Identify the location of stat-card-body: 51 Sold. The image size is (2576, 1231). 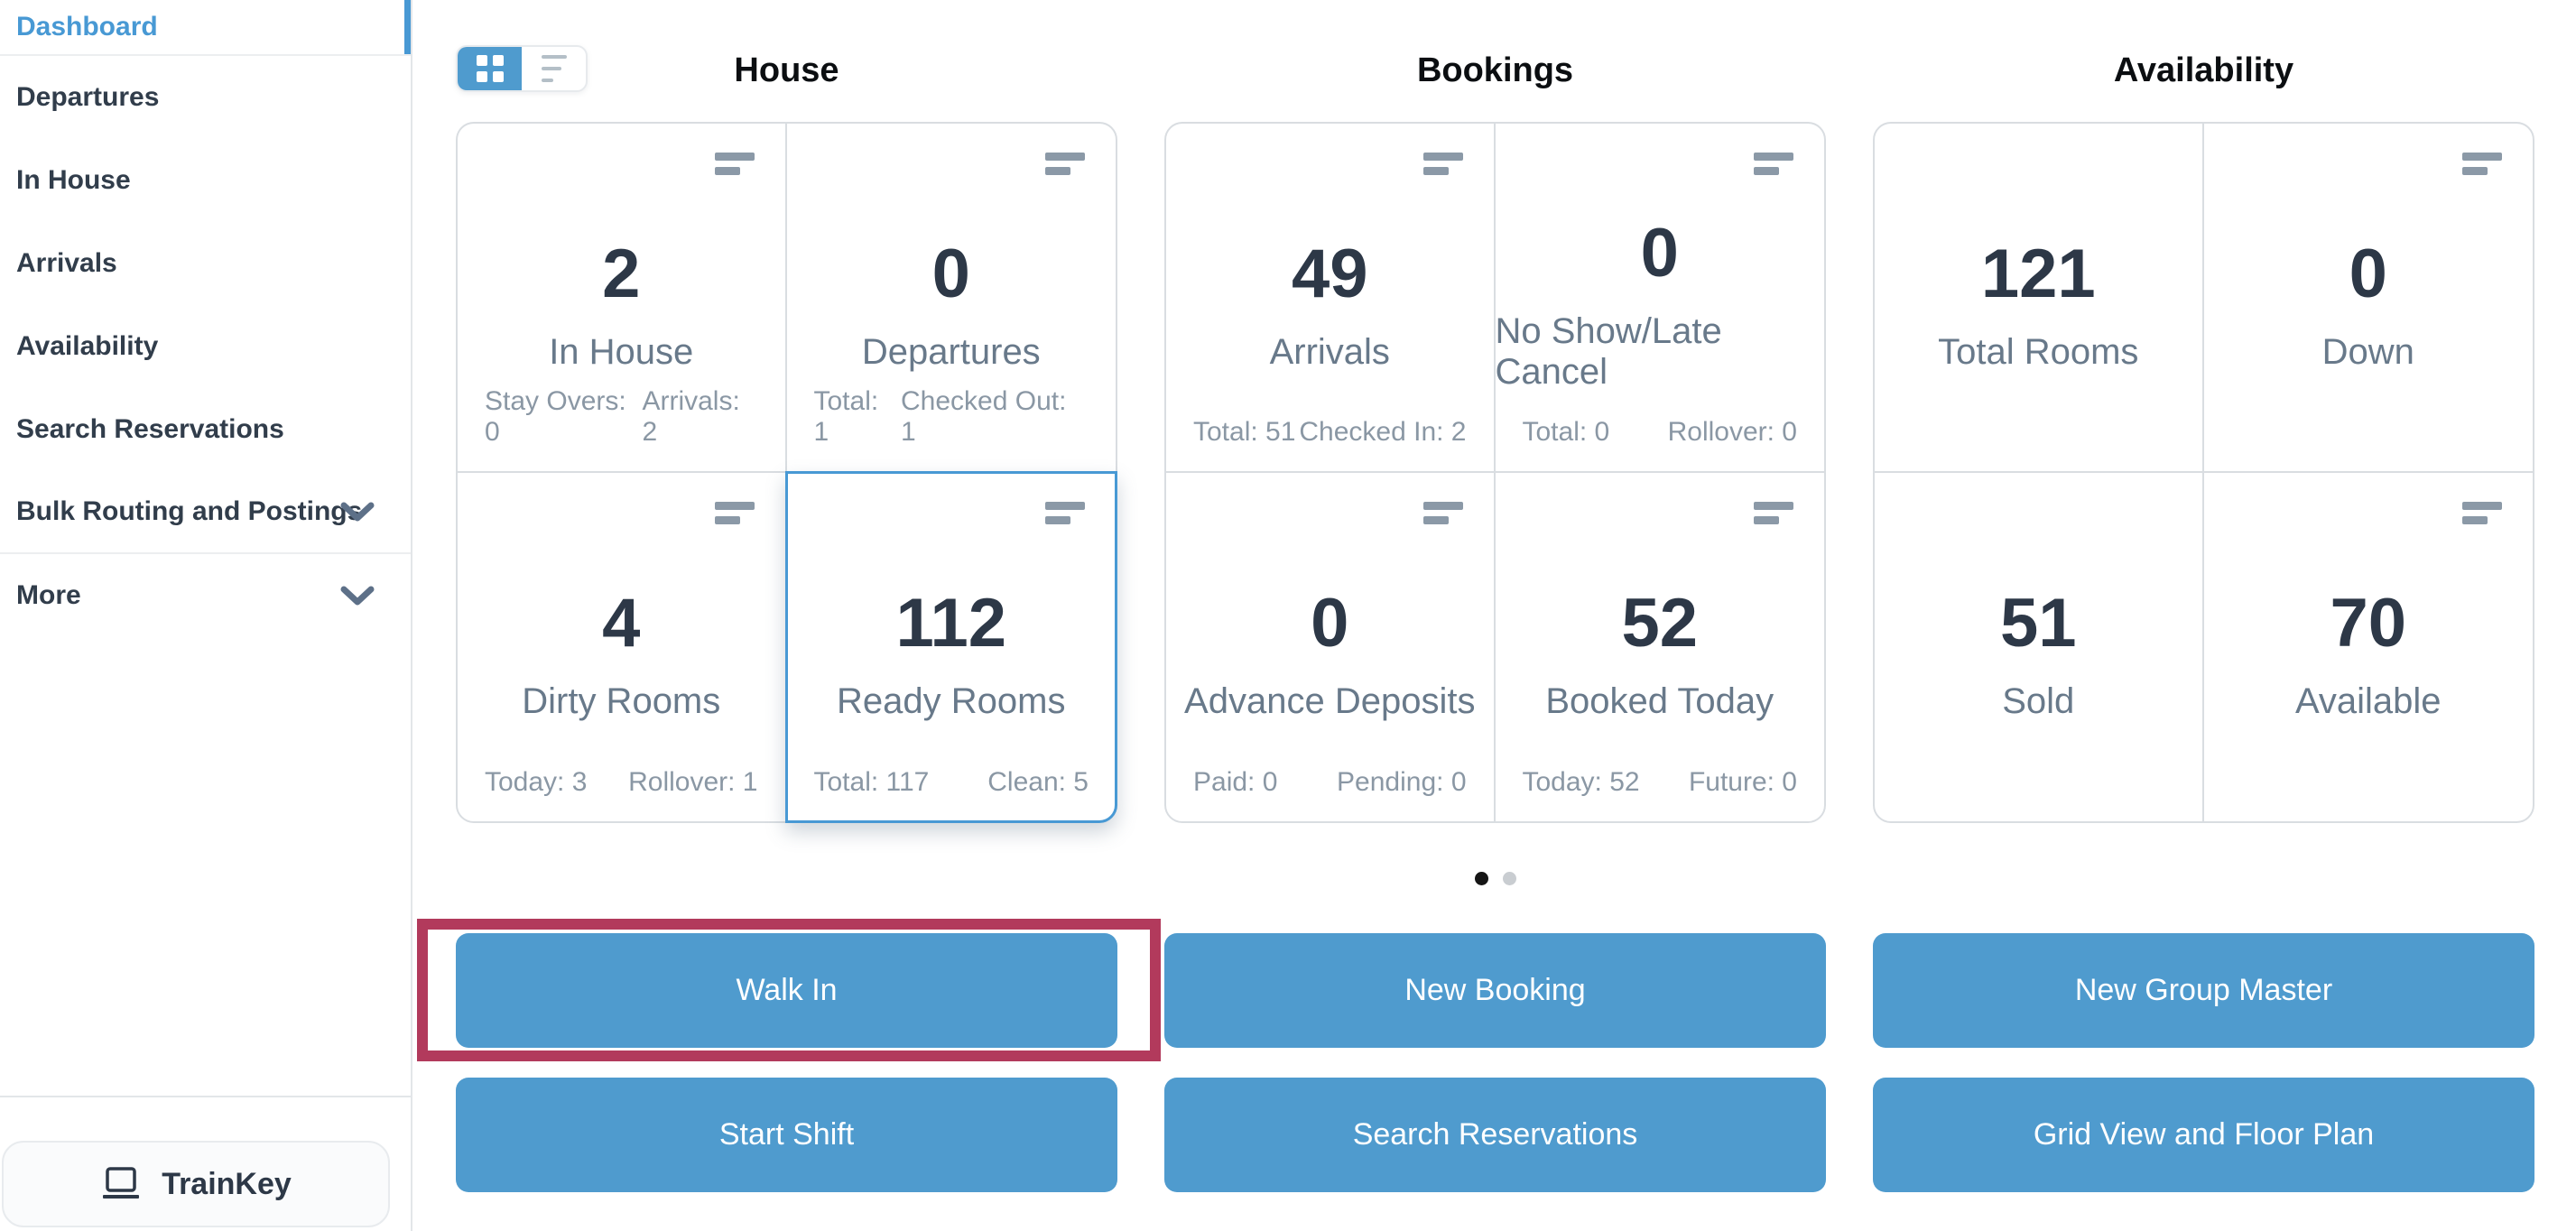
(2039, 647).